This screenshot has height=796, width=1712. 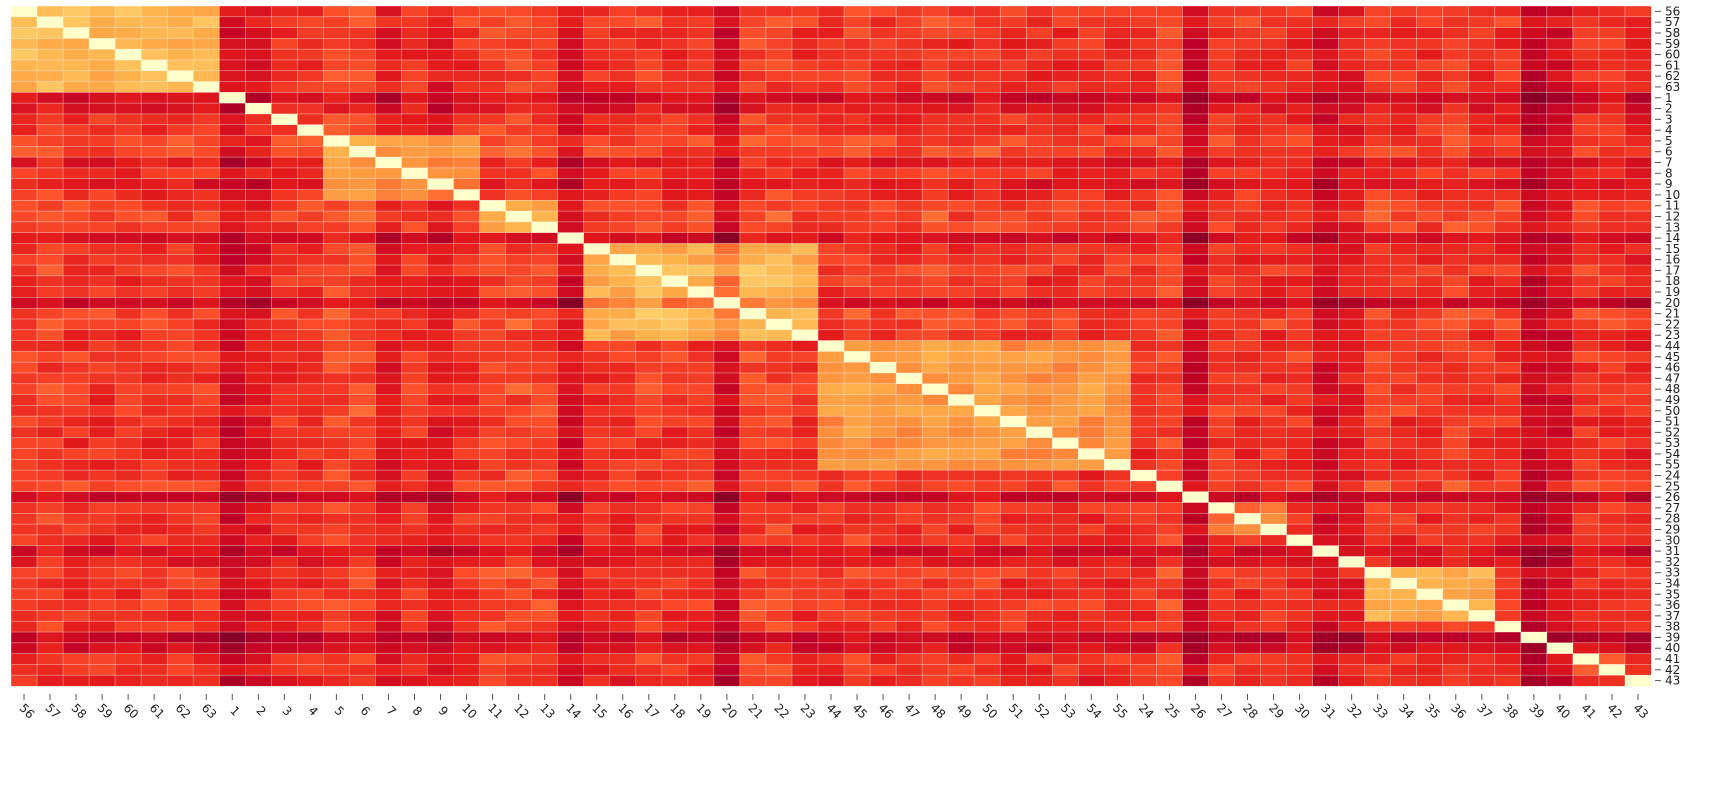 I want to click on x-tick-label: 27, so click(x=1224, y=711).